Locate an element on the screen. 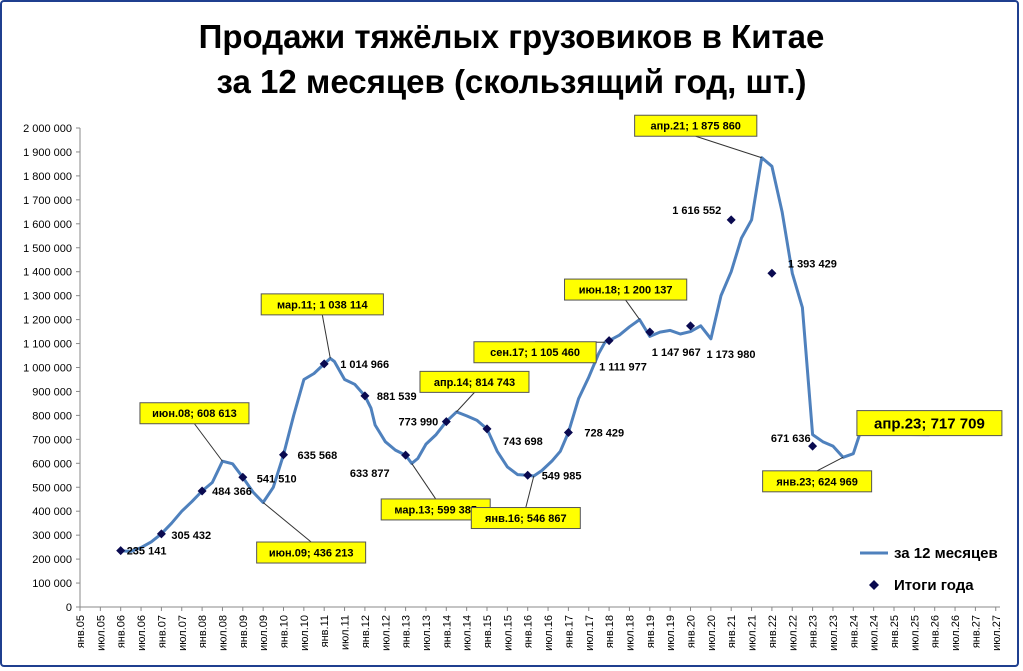  y-tick-label: 1 200 000 is located at coordinates (47, 321).